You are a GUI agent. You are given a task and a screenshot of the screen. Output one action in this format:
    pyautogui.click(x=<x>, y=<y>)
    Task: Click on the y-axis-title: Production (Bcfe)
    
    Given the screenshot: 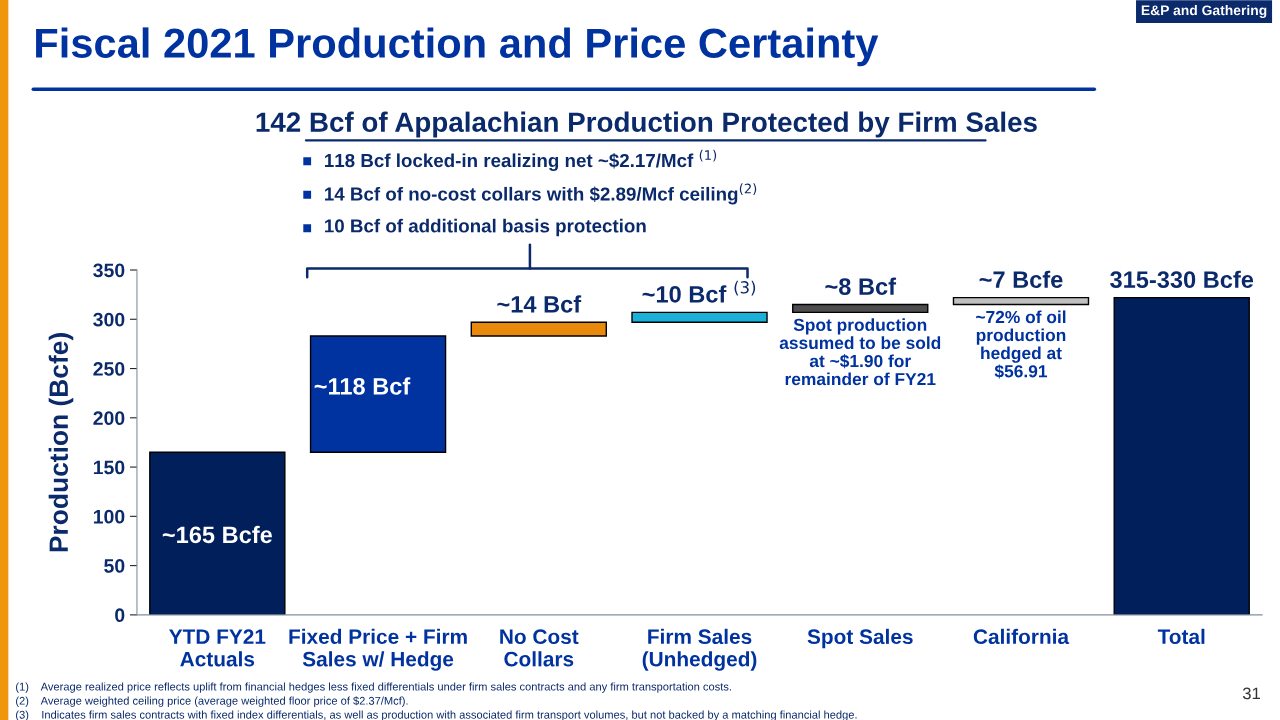 What is the action you would take?
    pyautogui.click(x=61, y=442)
    